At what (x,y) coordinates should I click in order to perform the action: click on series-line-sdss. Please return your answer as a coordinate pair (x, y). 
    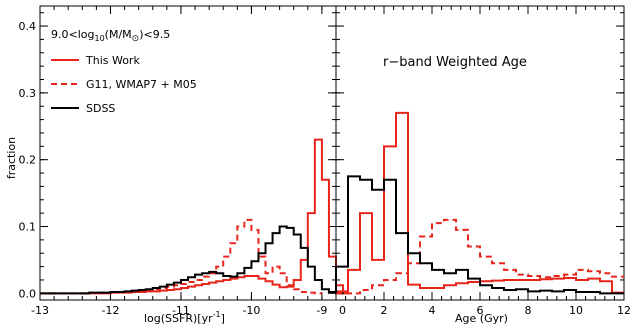
    Looking at the image, I should click on (192, 260).